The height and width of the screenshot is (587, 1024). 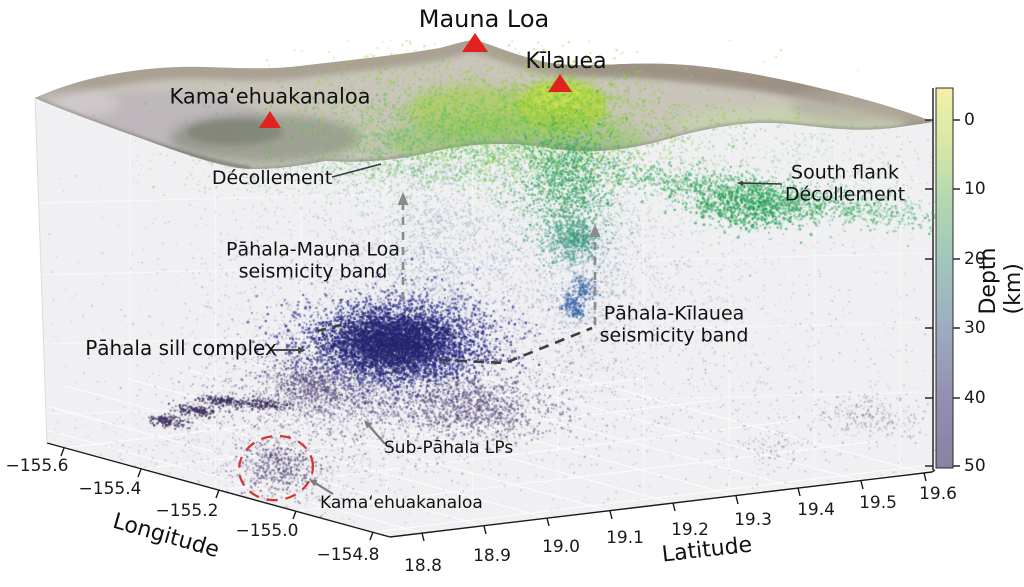 What do you see at coordinates (595, 274) in the screenshot?
I see `pahala-kilauea-band-arrow` at bounding box center [595, 274].